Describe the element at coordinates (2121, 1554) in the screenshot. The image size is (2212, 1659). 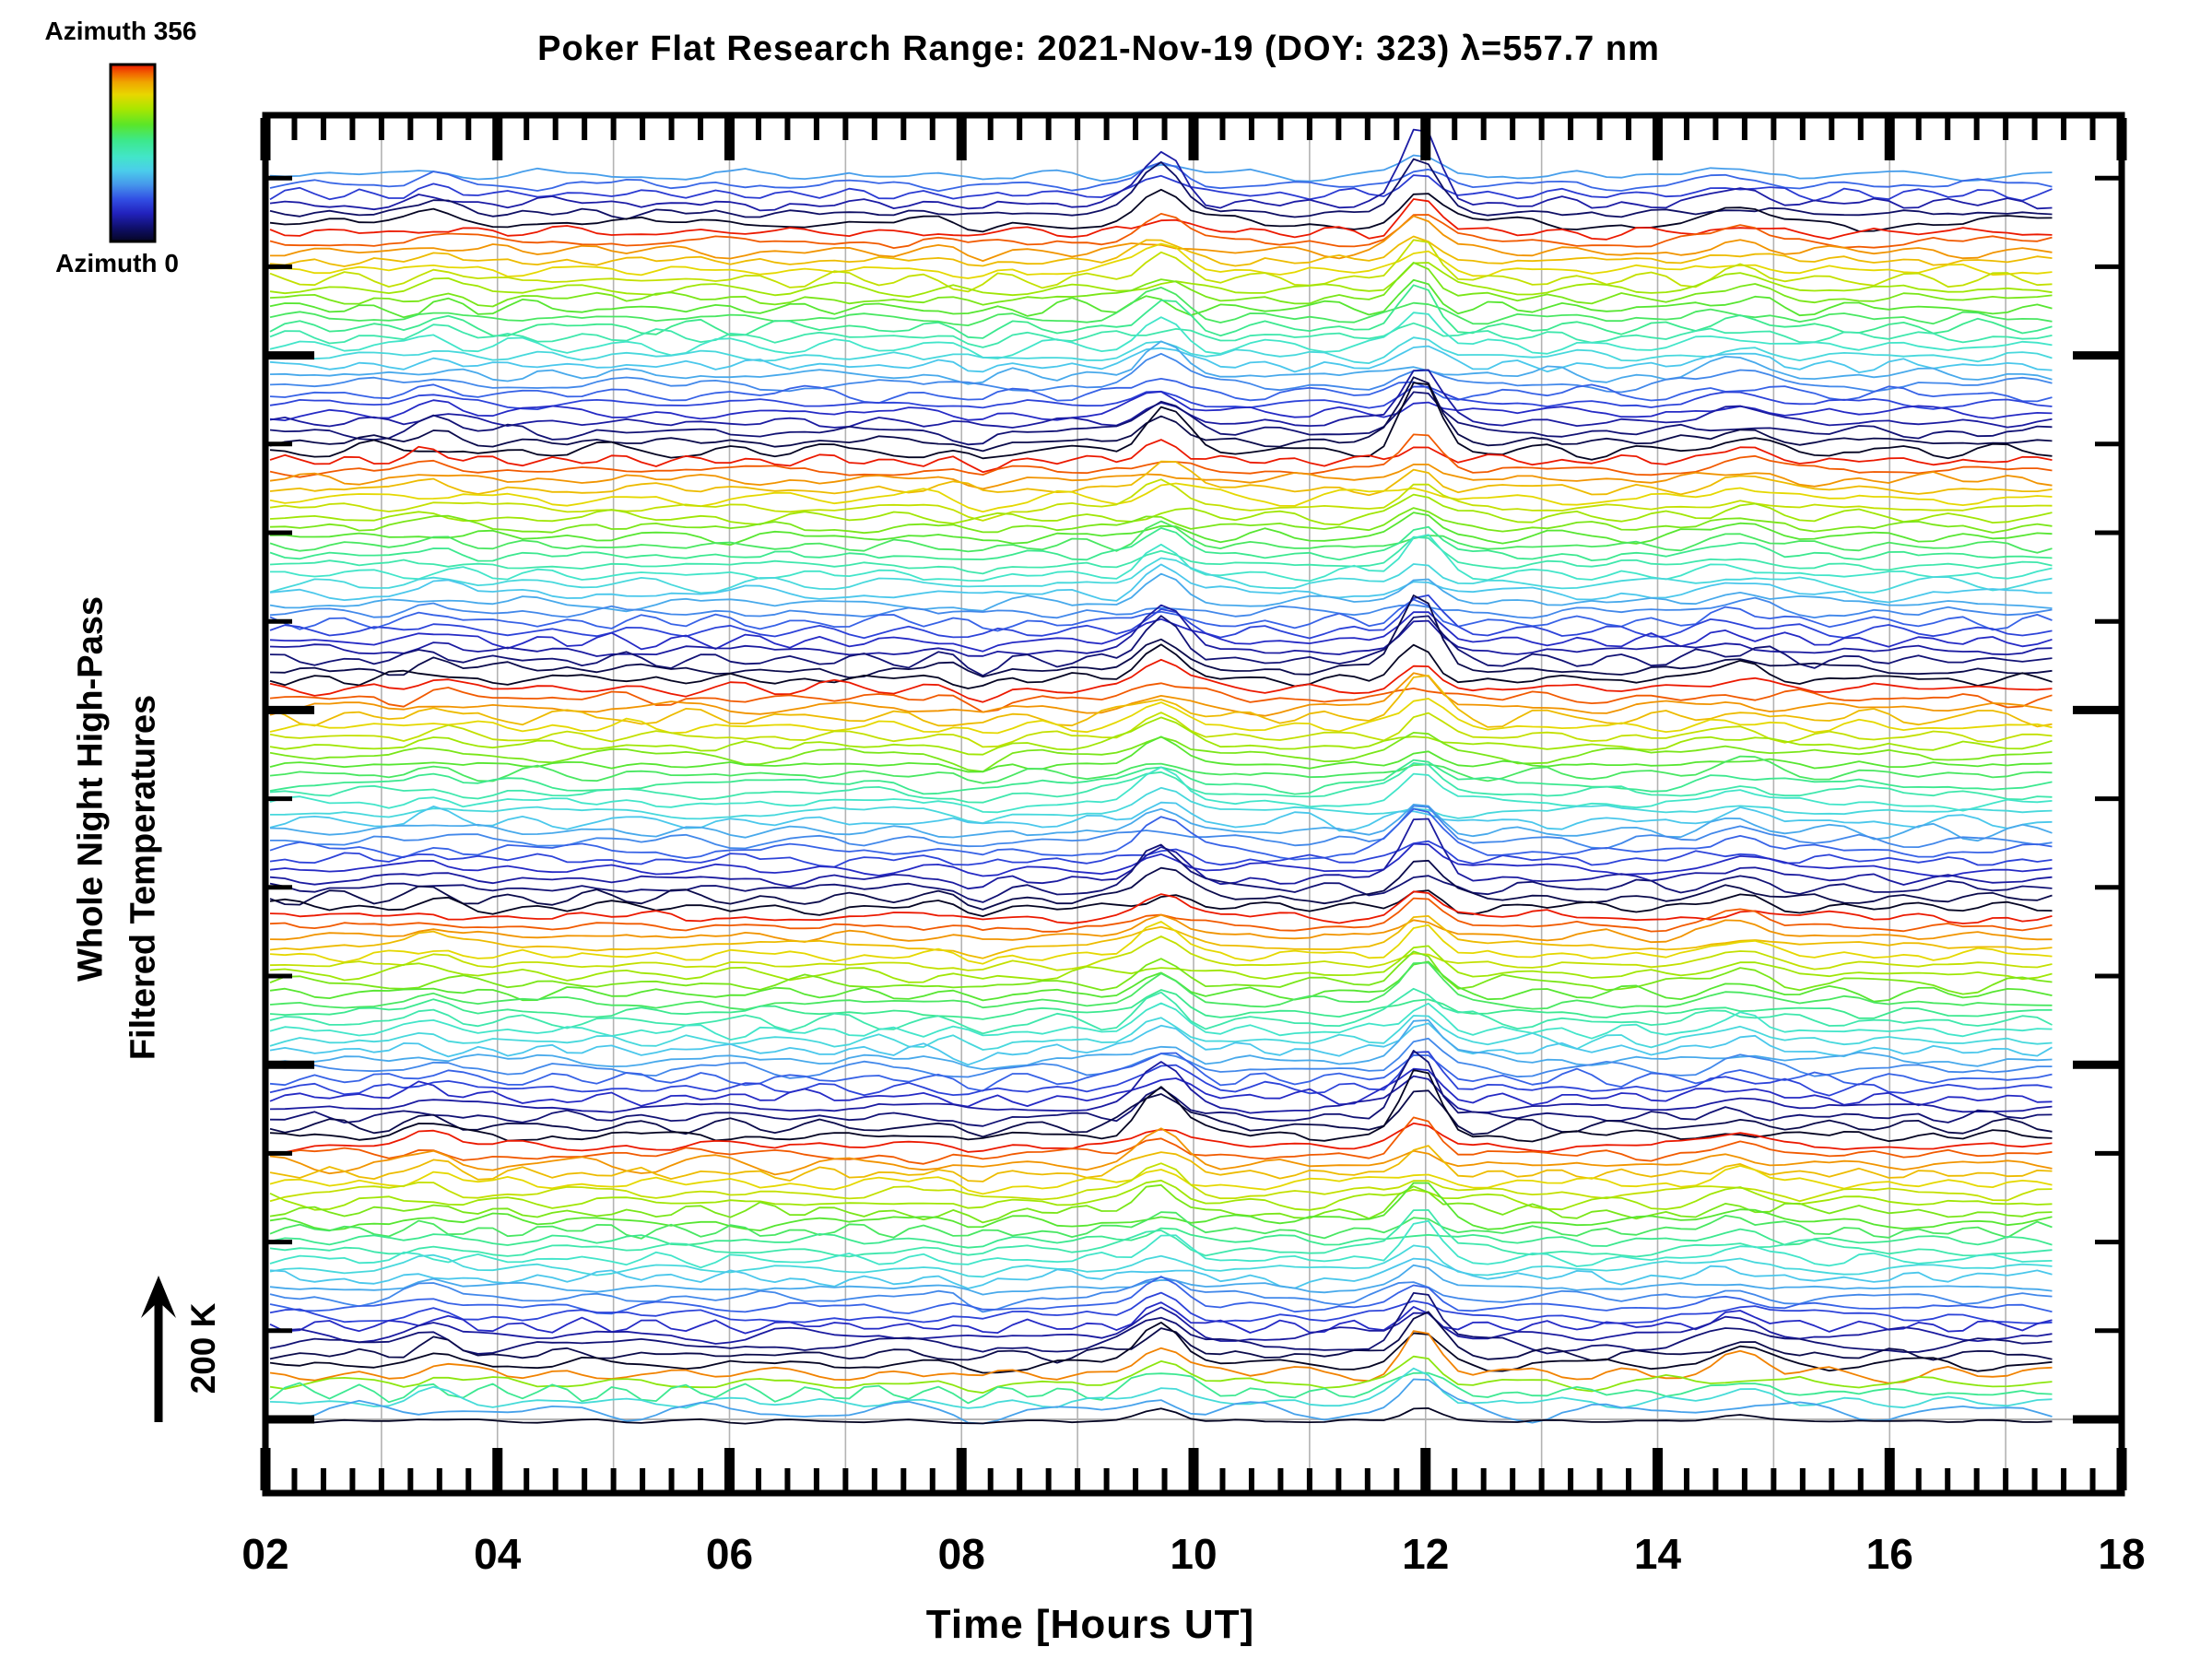
I see `x-tick-label: 18` at that location.